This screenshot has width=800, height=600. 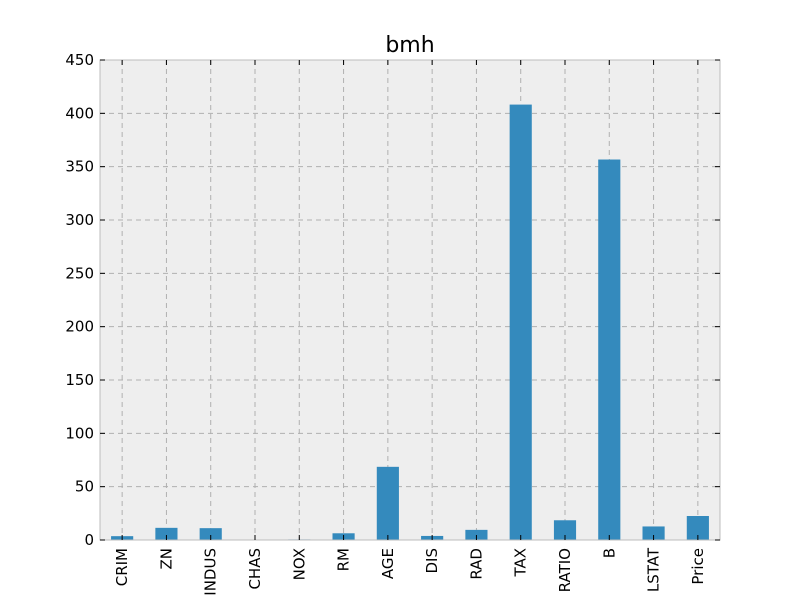 What do you see at coordinates (122, 567) in the screenshot?
I see `x-tick-label: CRIM` at bounding box center [122, 567].